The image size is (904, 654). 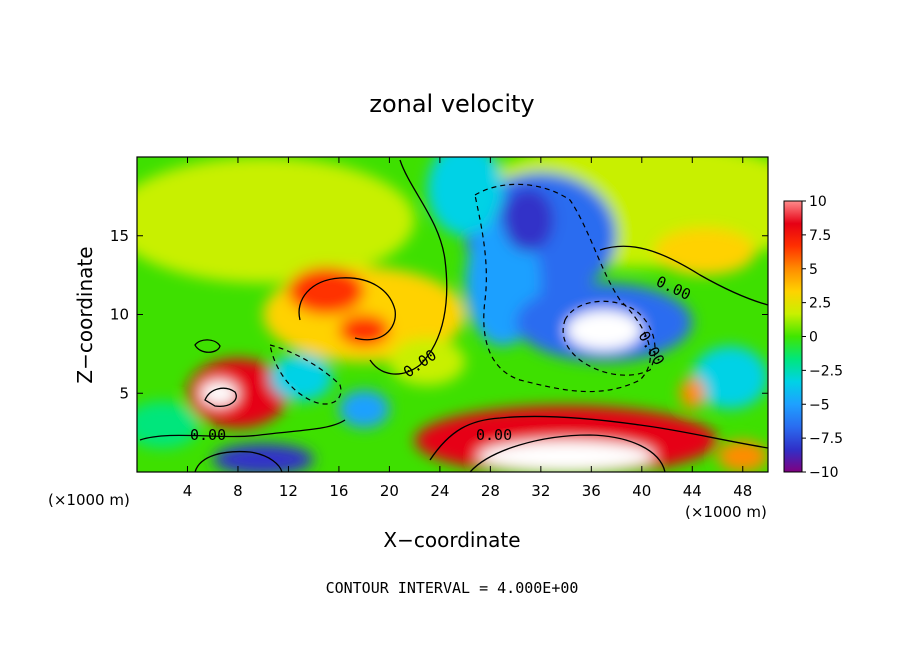 What do you see at coordinates (408, 267) in the screenshot?
I see `contour-zero-left` at bounding box center [408, 267].